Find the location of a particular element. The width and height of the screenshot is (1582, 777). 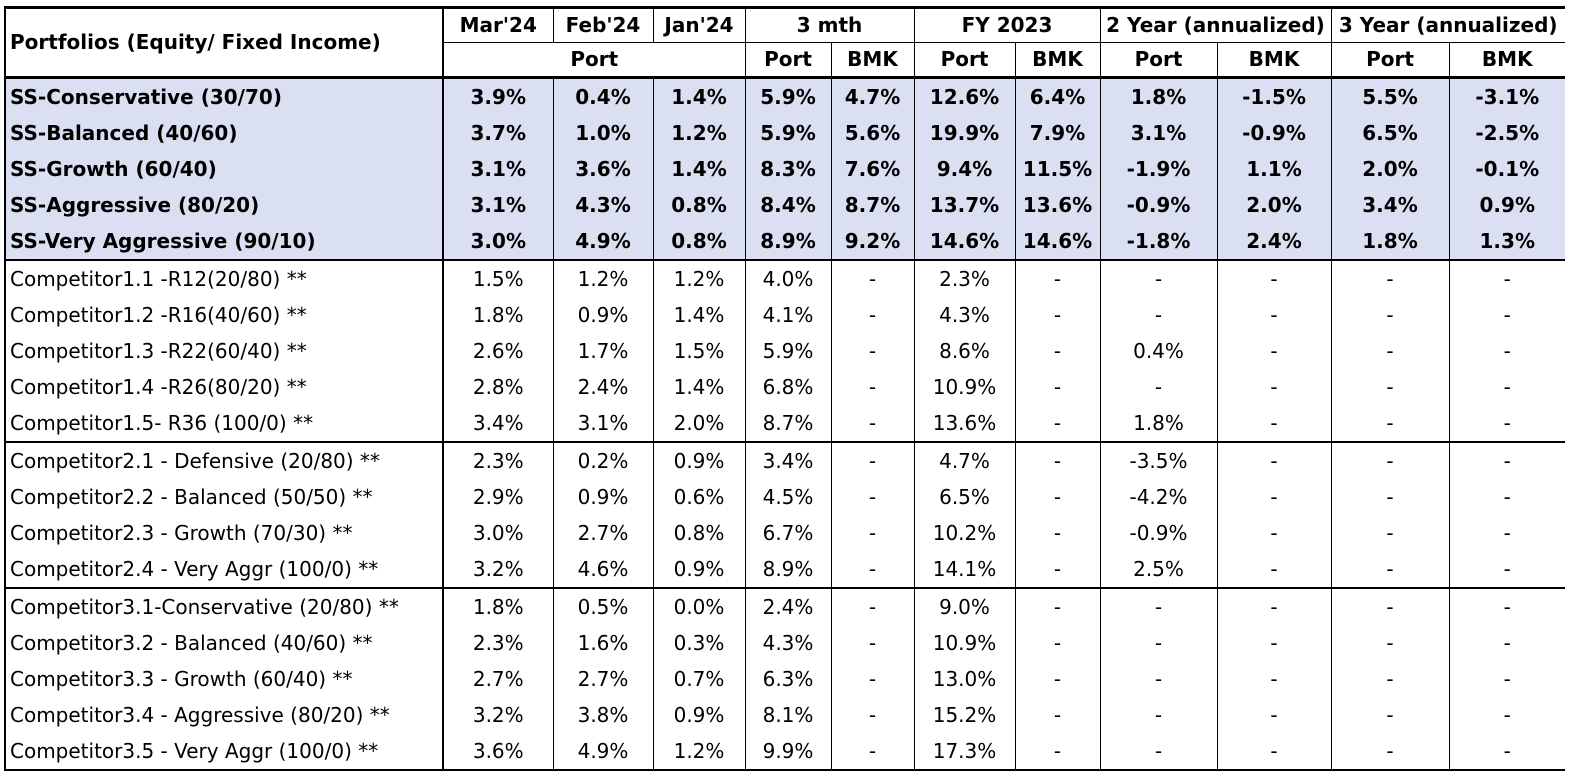

value-cell: 19.9% is located at coordinates (964, 133).